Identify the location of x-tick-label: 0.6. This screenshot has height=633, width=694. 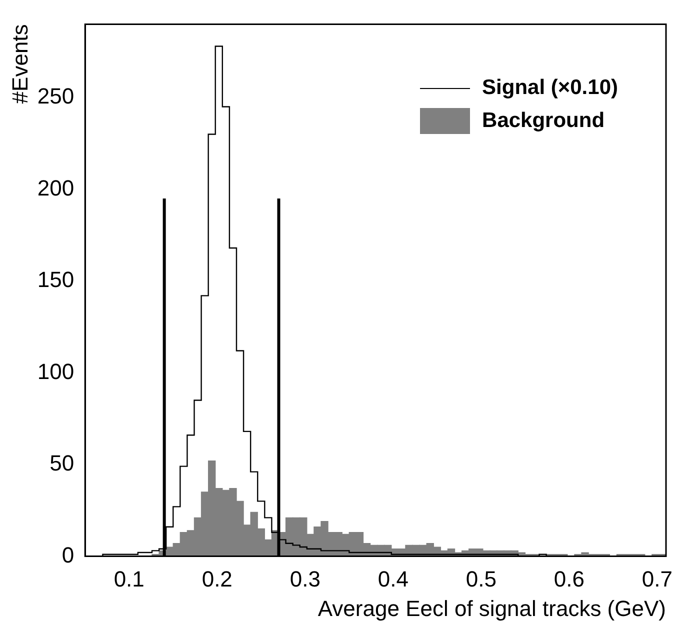
(569, 579).